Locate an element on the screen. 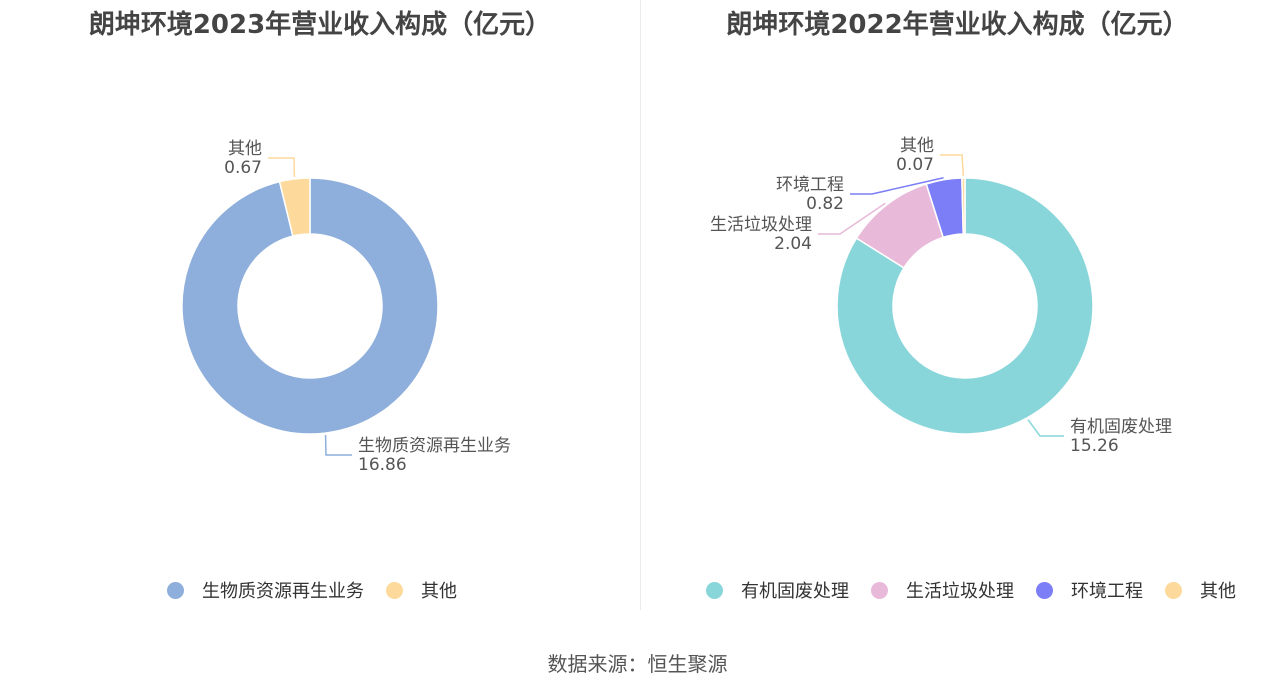 The width and height of the screenshot is (1275, 688). data-source: 数据来源：恒生聚源 is located at coordinates (637, 664).